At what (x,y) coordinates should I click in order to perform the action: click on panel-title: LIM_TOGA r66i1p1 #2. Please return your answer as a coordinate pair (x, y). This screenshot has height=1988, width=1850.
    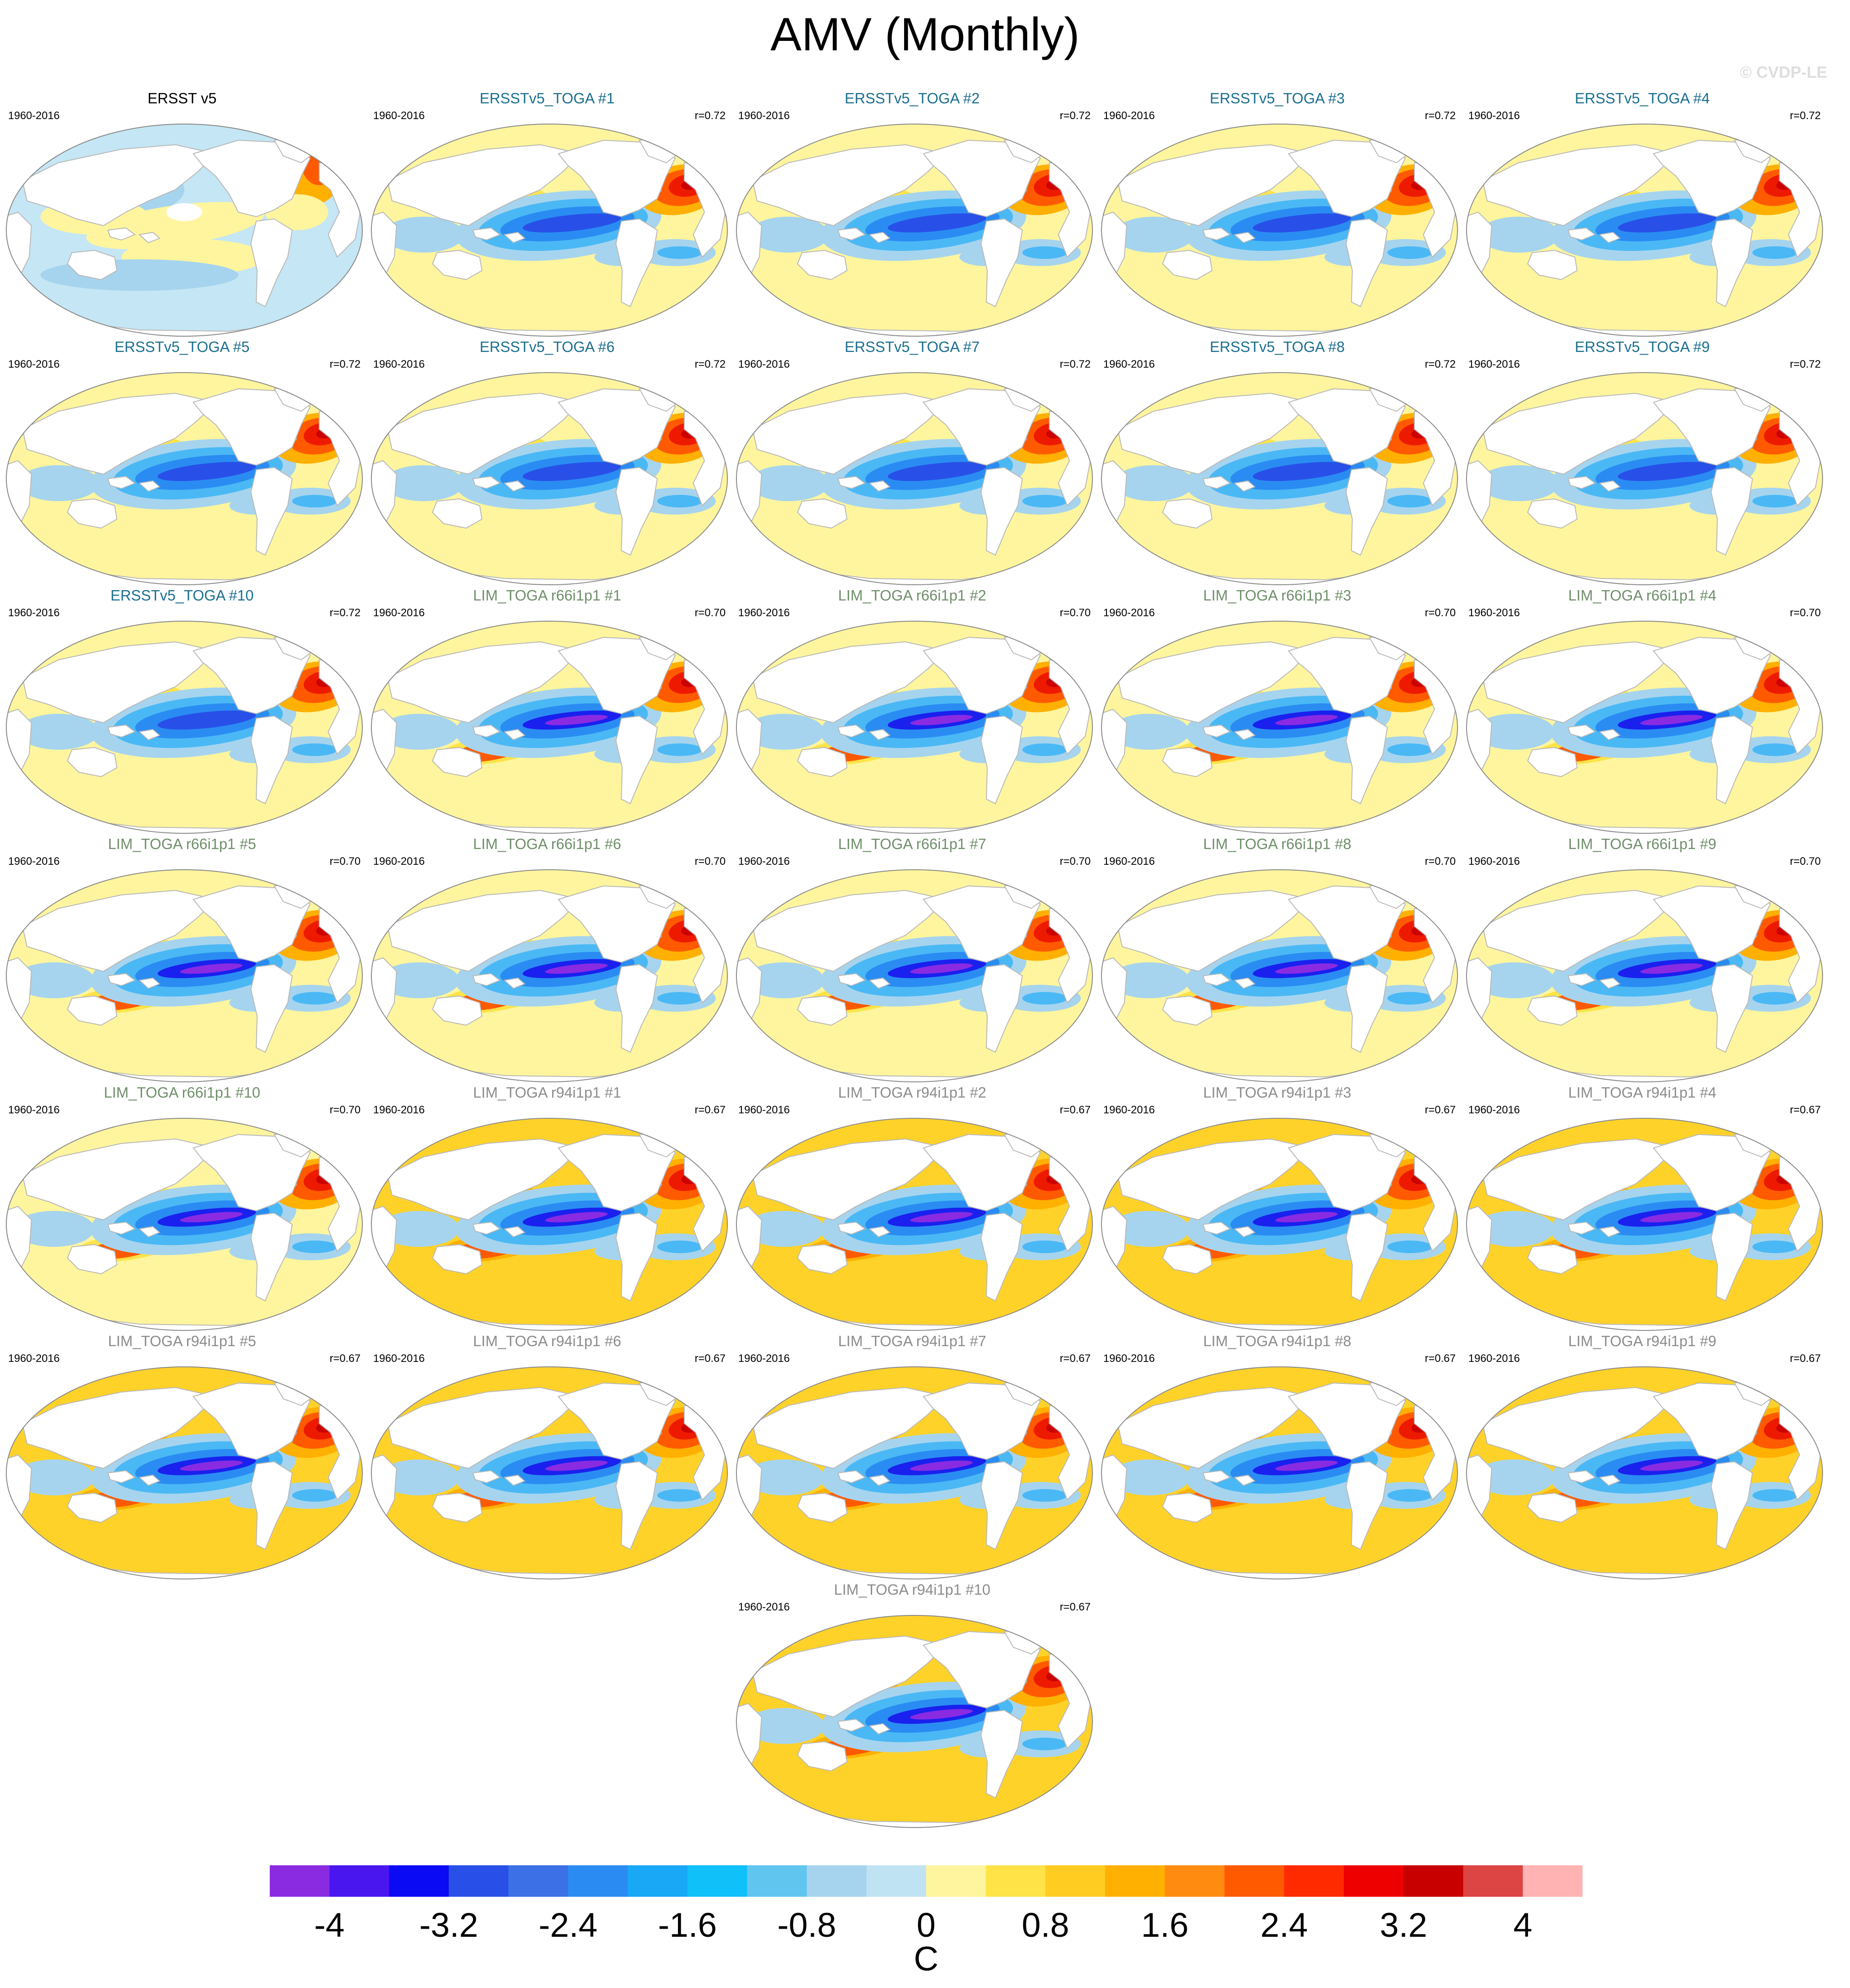
    Looking at the image, I should click on (912, 595).